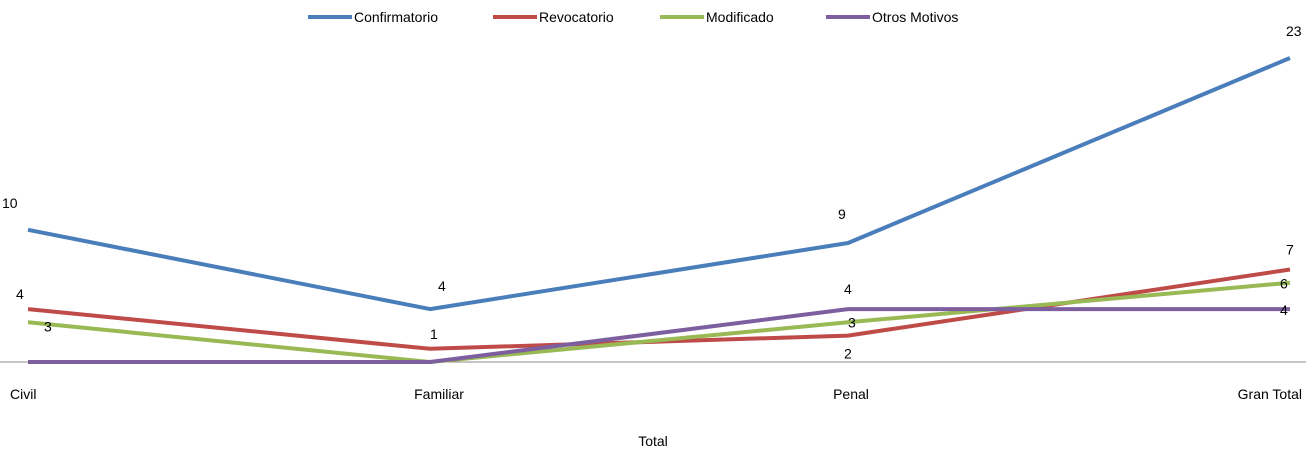 The width and height of the screenshot is (1306, 458). What do you see at coordinates (848, 354) in the screenshot?
I see `data-label-revocatorio-penal: 2` at bounding box center [848, 354].